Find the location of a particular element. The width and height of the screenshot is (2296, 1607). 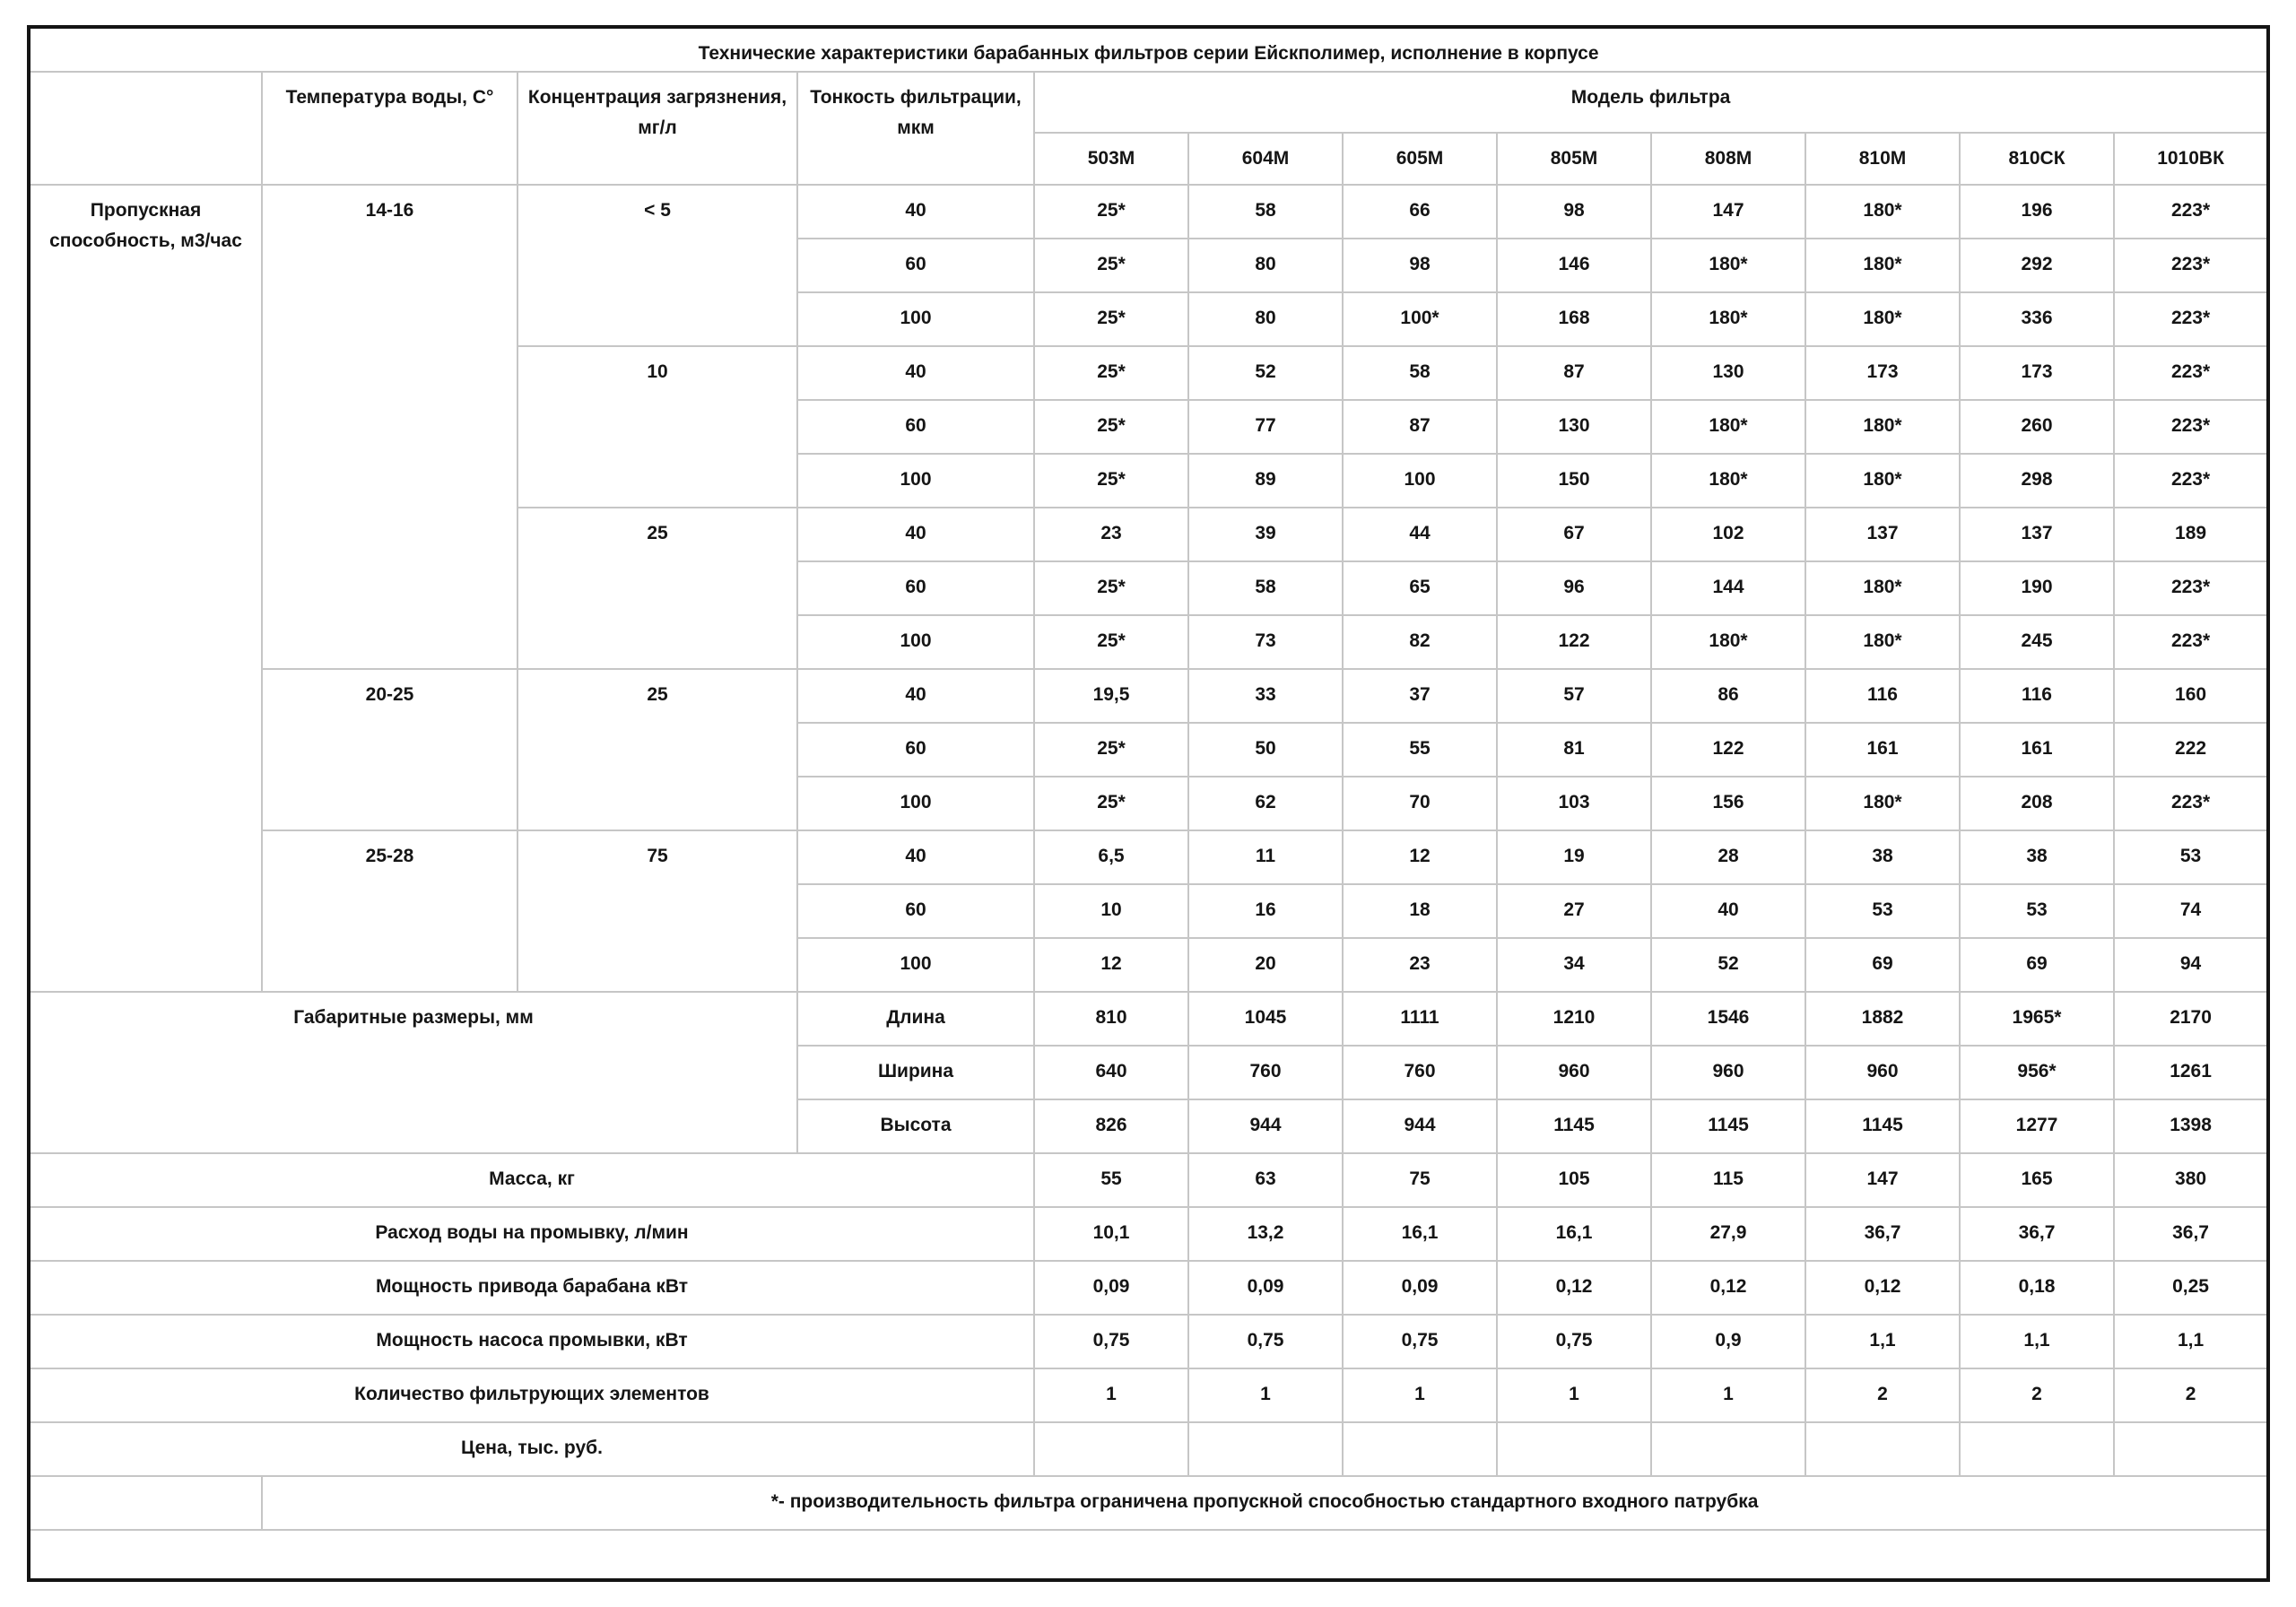

throughput-value: 81 is located at coordinates (1574, 749).